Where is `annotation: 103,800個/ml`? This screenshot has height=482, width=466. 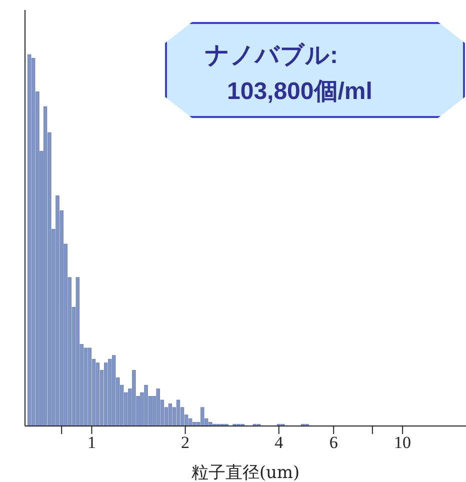
annotation: 103,800個/ml is located at coordinates (300, 92).